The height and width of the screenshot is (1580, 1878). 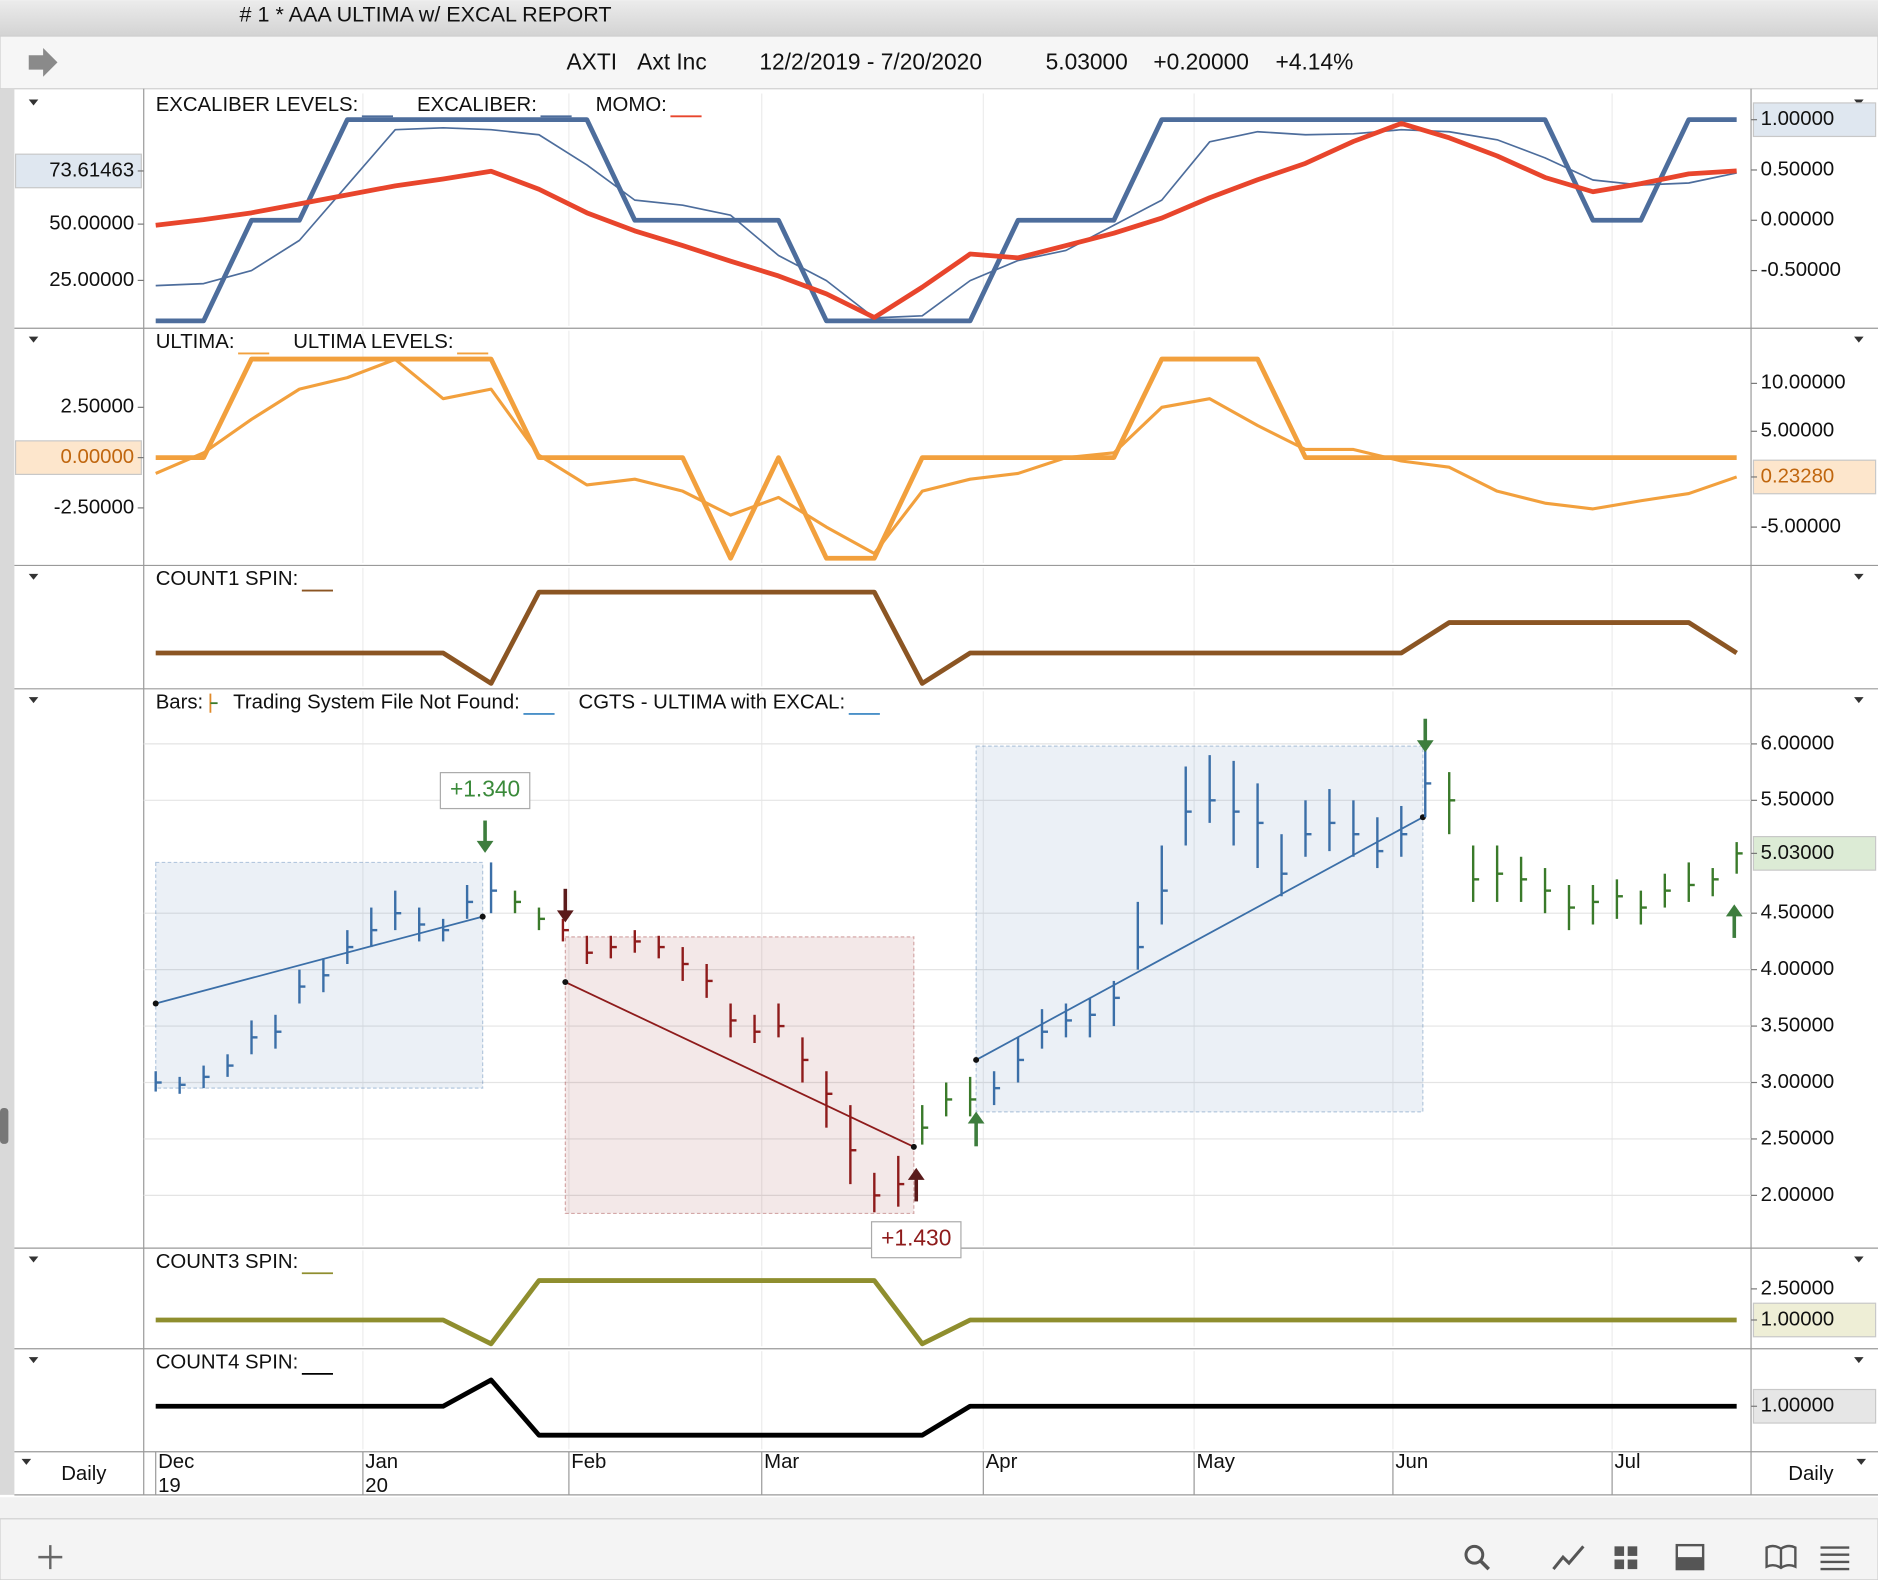 I want to click on month-label: Apr, so click(x=1002, y=1462).